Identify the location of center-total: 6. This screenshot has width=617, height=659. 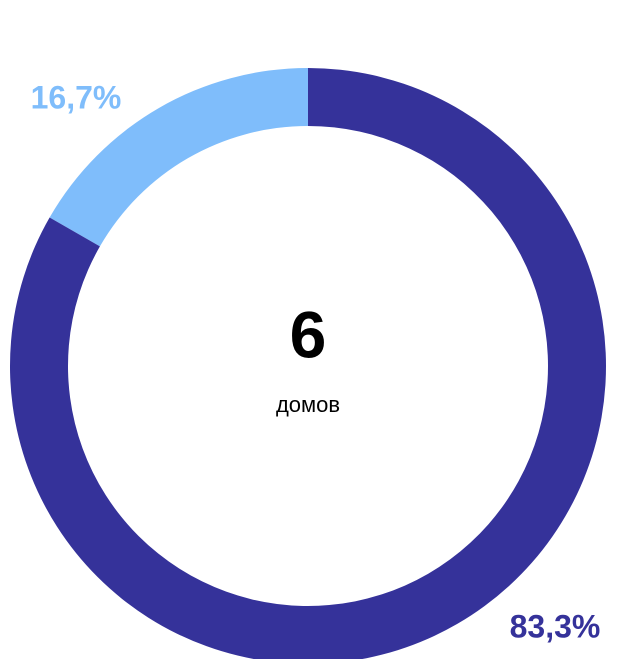
(308, 334).